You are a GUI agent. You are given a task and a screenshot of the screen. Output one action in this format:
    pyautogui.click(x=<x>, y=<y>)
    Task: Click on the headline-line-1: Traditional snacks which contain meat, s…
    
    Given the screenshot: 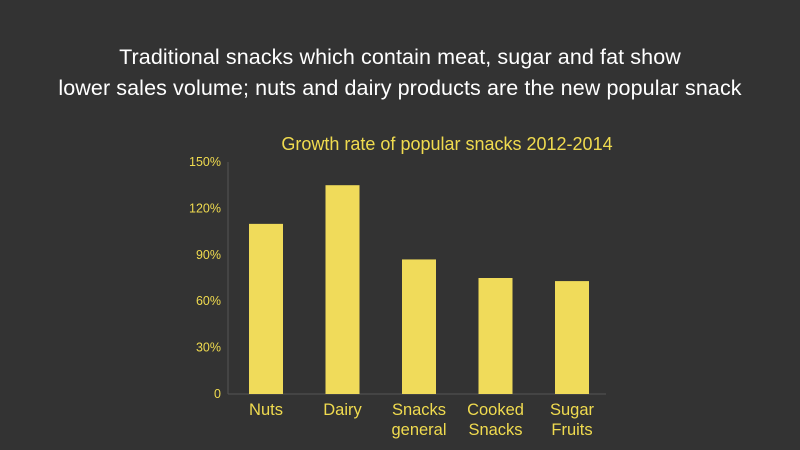 What is the action you would take?
    pyautogui.click(x=400, y=57)
    